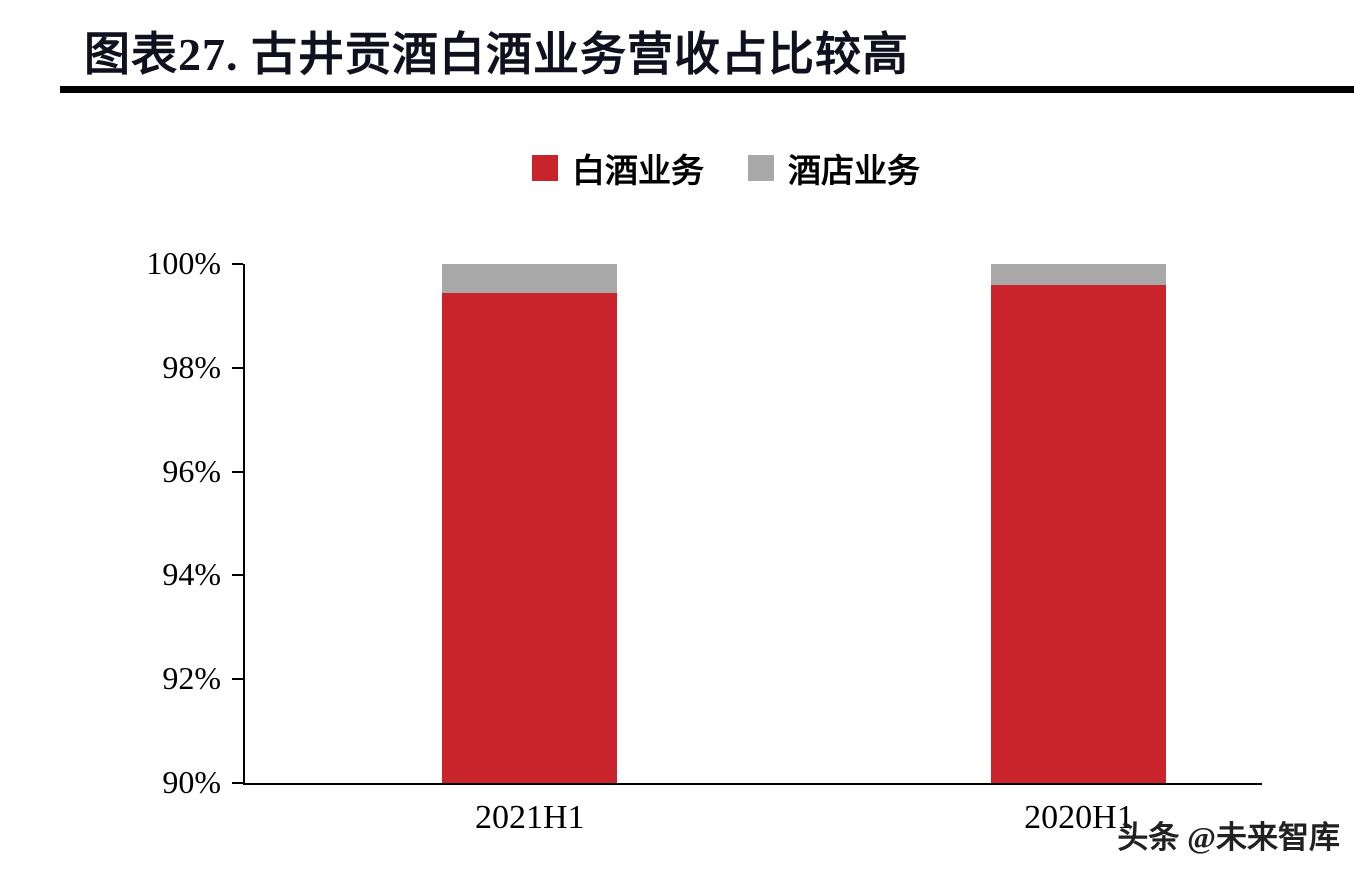 This screenshot has width=1354, height=880. Describe the element at coordinates (191, 366) in the screenshot. I see `y-axis-label: 98%` at that location.